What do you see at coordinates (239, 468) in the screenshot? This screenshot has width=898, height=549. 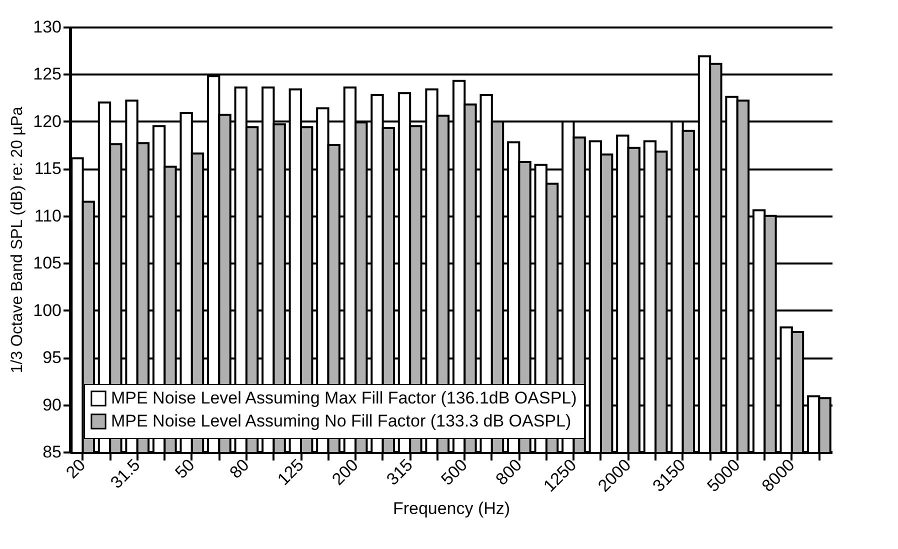 I see `x-tick-label: 80` at bounding box center [239, 468].